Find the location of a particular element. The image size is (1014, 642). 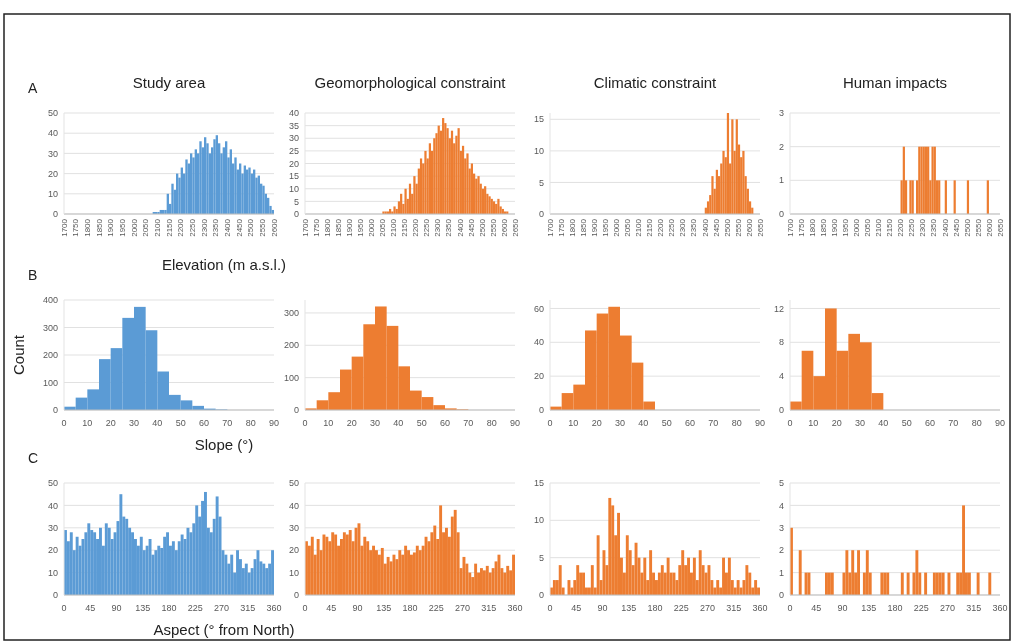

x-tick-label: 270 is located at coordinates (947, 608).